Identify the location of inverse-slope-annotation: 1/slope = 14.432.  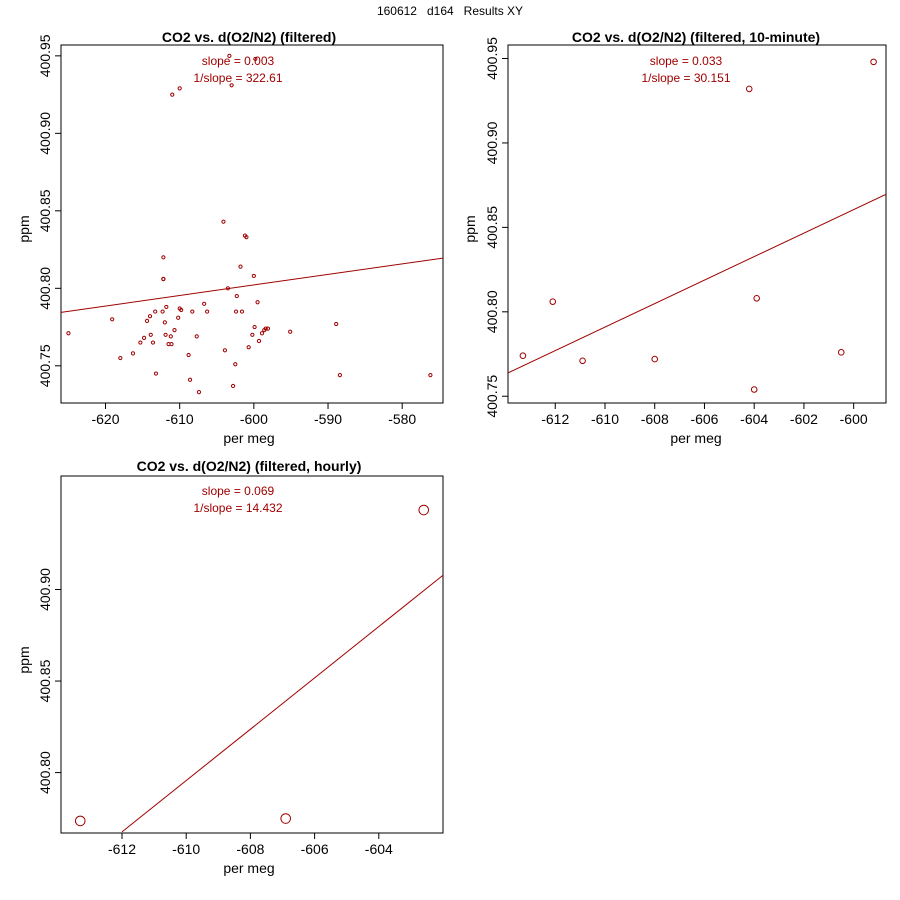
(237, 508).